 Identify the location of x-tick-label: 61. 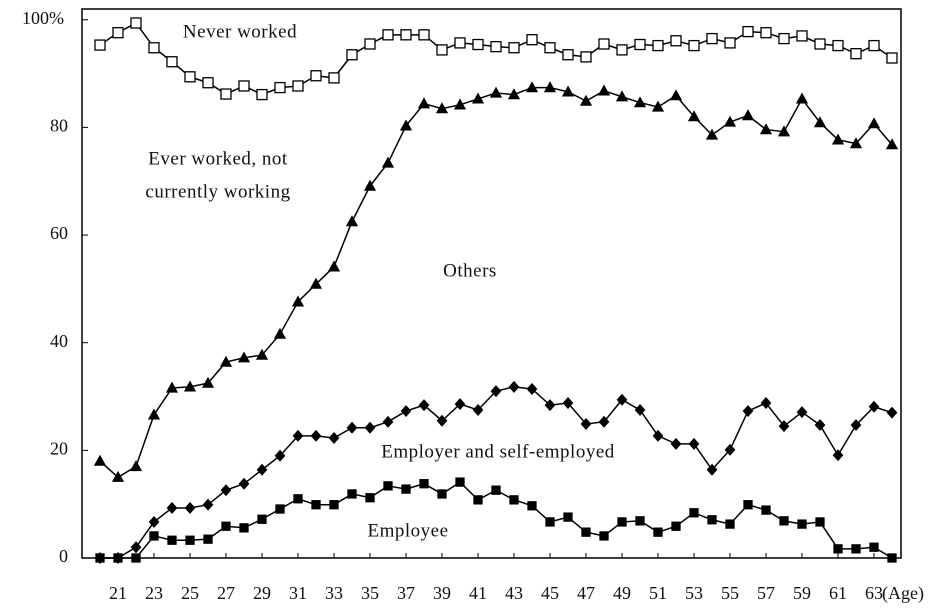
(838, 593).